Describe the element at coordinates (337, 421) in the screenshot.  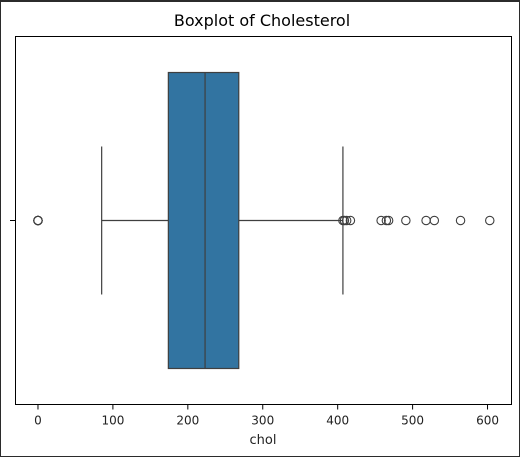
I see `x-tick-label: 400` at that location.